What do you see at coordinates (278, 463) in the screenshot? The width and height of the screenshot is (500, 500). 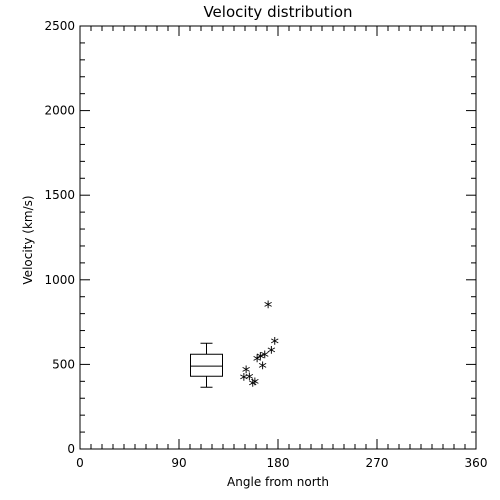 I see `x-tick-label: 180` at bounding box center [278, 463].